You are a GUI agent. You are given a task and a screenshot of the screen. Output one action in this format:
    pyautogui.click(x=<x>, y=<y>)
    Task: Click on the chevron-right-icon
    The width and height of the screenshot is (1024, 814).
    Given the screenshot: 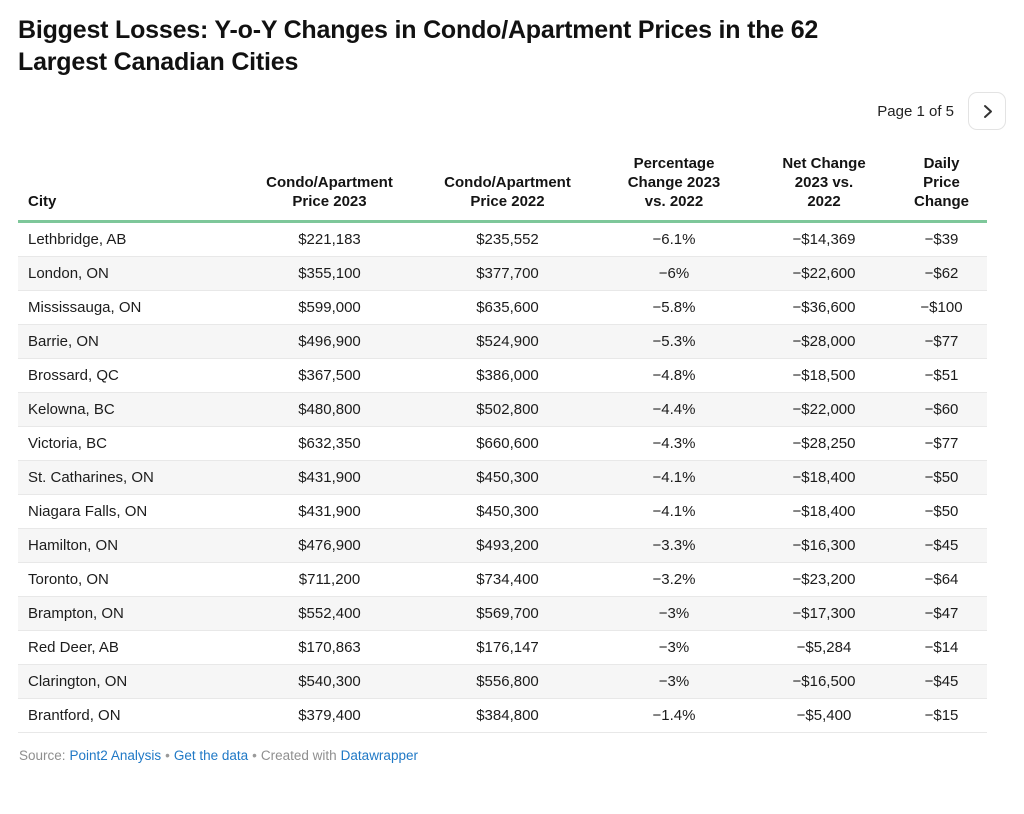 What is the action you would take?
    pyautogui.click(x=987, y=111)
    